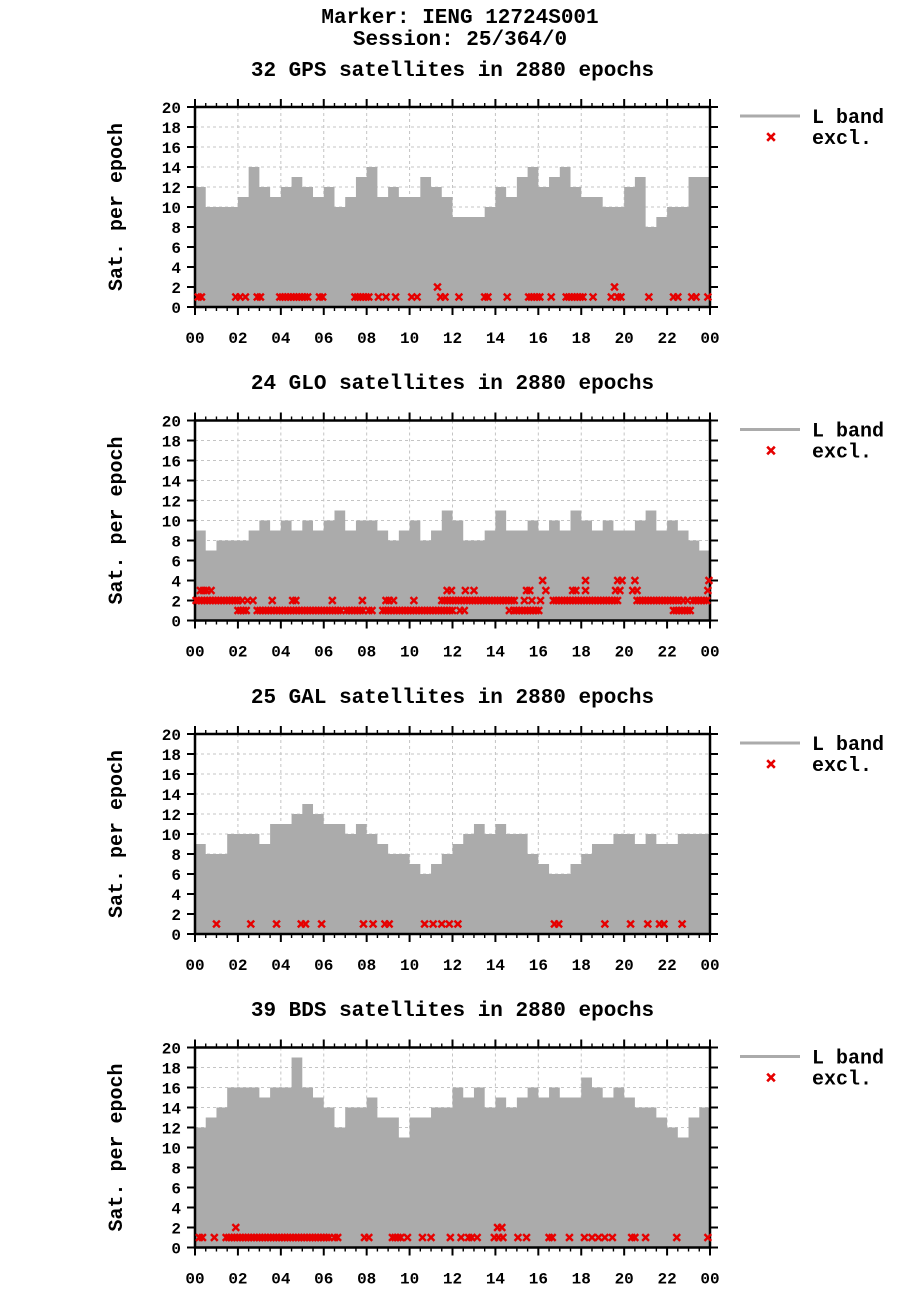  I want to click on subplot-title-glo: 24 GLO satellites in 2880 epochs, so click(452, 384).